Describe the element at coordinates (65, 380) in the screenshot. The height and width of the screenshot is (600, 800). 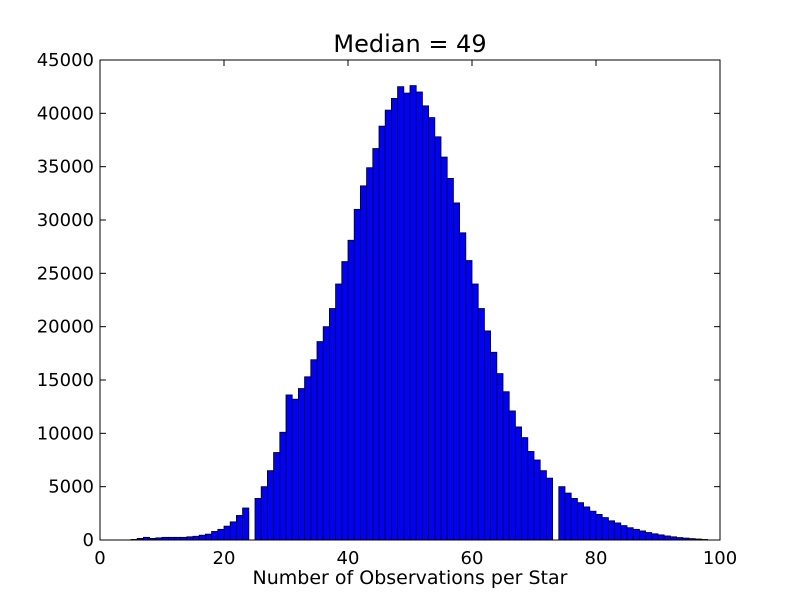
I see `y-tick-label: 15000` at that location.